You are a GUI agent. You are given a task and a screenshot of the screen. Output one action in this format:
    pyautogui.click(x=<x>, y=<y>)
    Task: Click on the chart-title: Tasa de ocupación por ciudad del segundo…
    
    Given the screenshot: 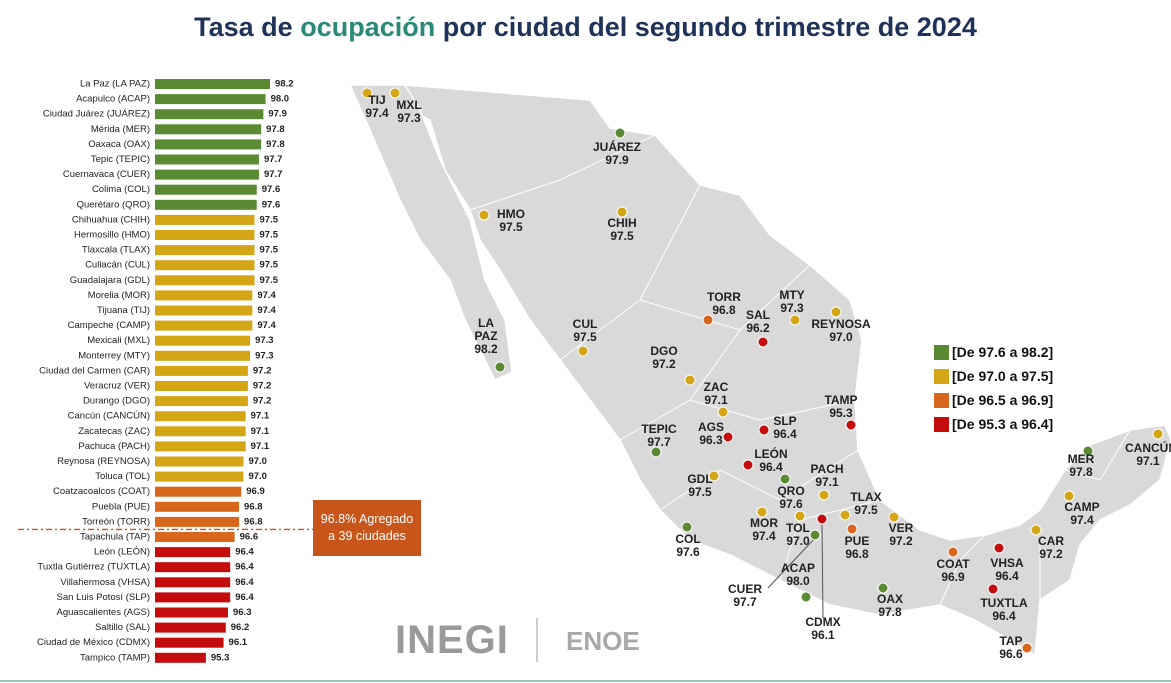 What is the action you would take?
    pyautogui.click(x=585, y=27)
    